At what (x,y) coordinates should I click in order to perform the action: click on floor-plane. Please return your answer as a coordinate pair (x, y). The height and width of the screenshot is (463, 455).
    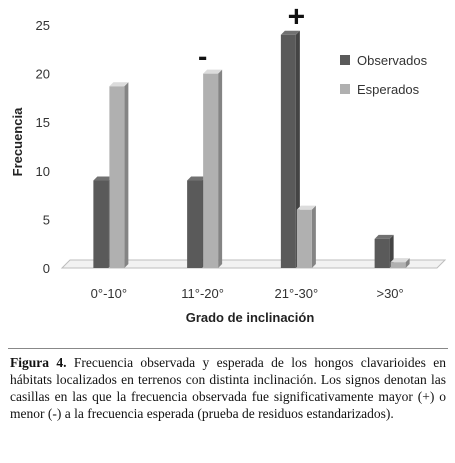
    Looking at the image, I should click on (253, 264).